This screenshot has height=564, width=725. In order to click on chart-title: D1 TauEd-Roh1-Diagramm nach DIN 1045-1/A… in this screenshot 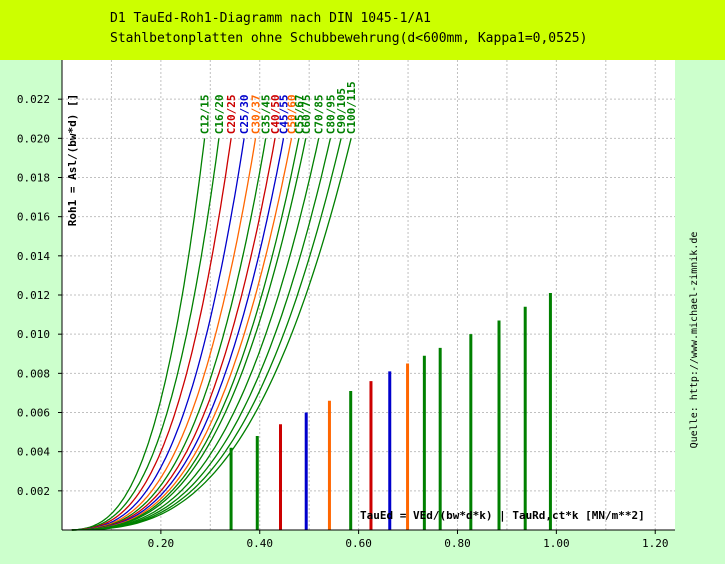, I will do `click(270, 18)`.